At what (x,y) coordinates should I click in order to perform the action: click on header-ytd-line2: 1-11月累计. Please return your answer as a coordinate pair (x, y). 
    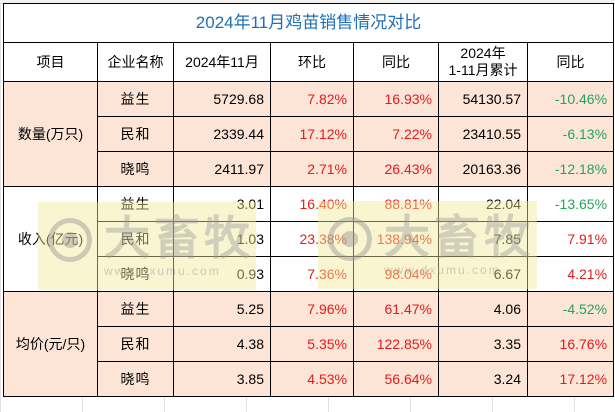
    Looking at the image, I should click on (483, 70).